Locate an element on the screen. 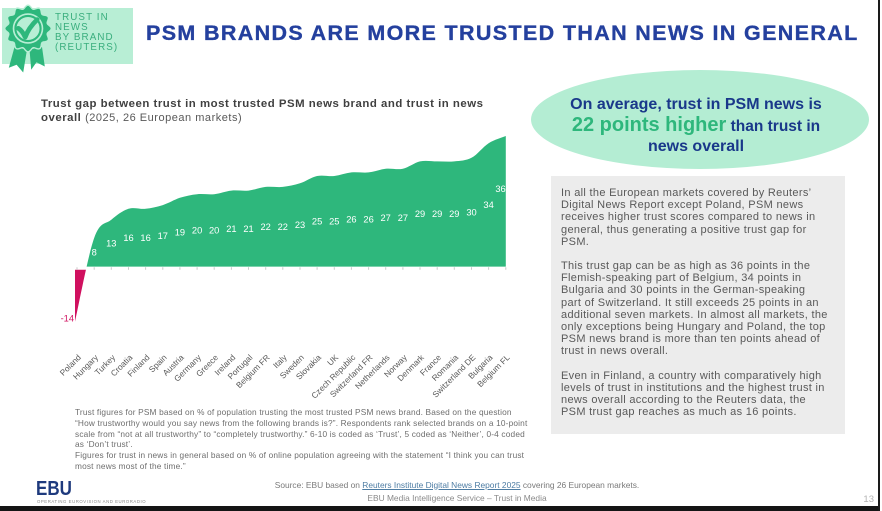 This screenshot has width=882, height=511. svg-text: 23 is located at coordinates (300, 225).